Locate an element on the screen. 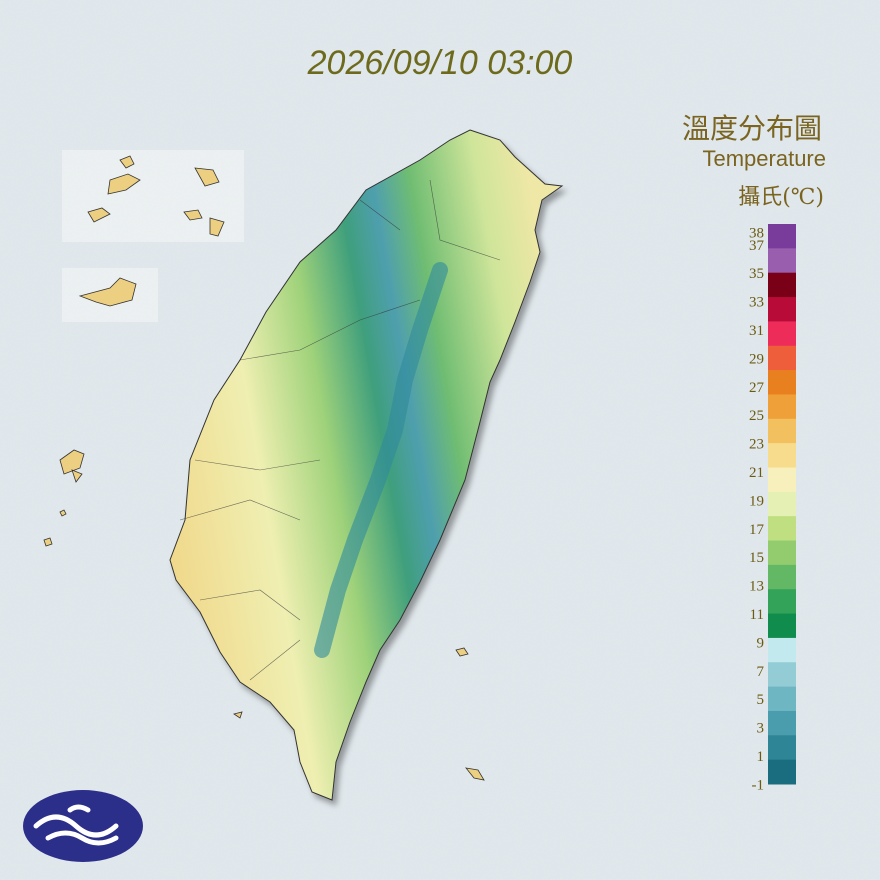  legend-label: 17 is located at coordinates (757, 530).